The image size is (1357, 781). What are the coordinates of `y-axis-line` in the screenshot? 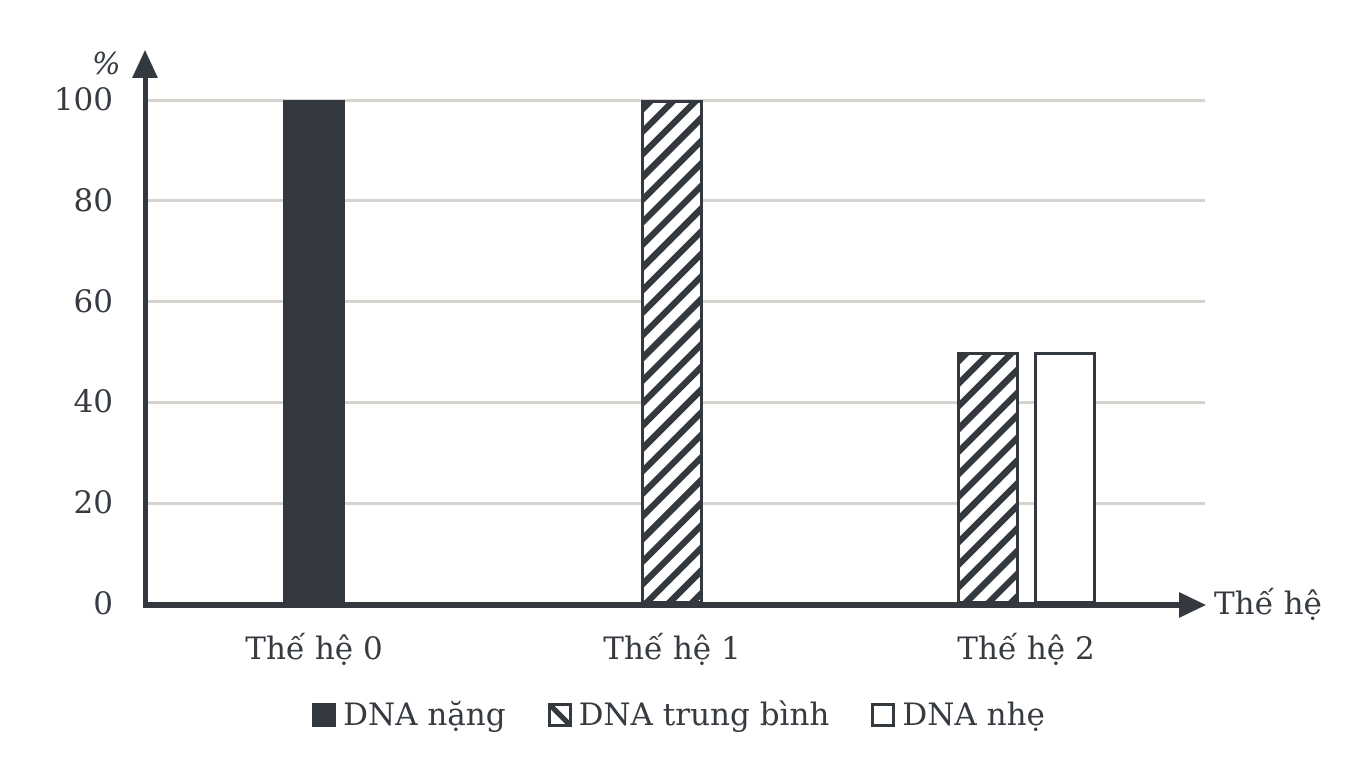 It's located at (145, 337).